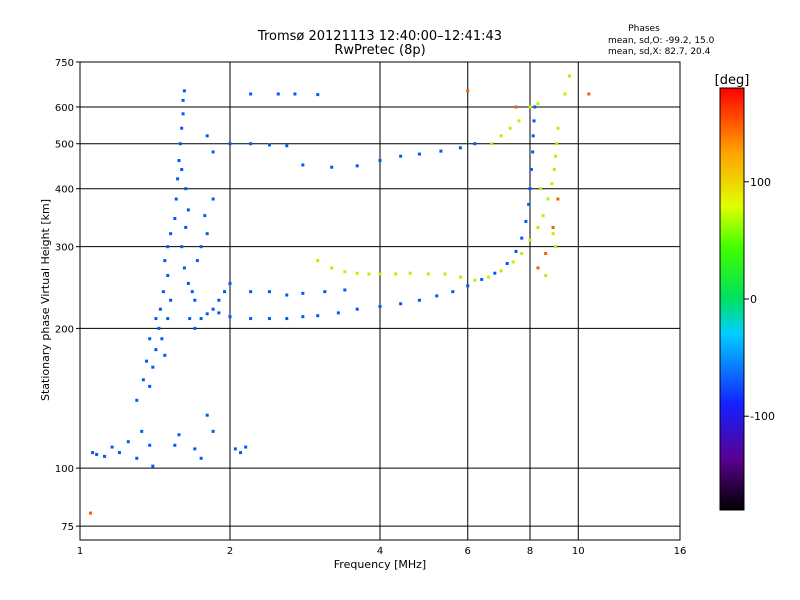 This screenshot has width=800, height=600. I want to click on x-tick-label: 6, so click(468, 551).